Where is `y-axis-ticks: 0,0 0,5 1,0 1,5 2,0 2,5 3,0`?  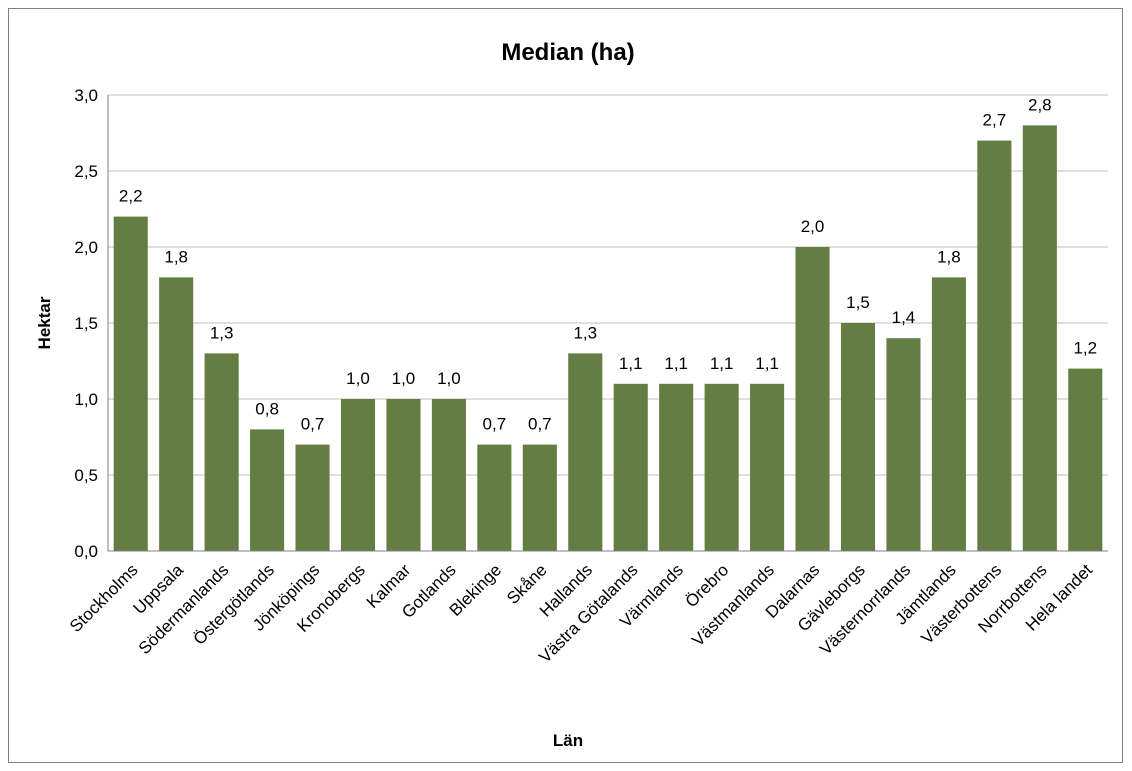
y-axis-ticks: 0,0 0,5 1,0 1,5 2,0 2,5 3,0 is located at coordinates (86, 323).